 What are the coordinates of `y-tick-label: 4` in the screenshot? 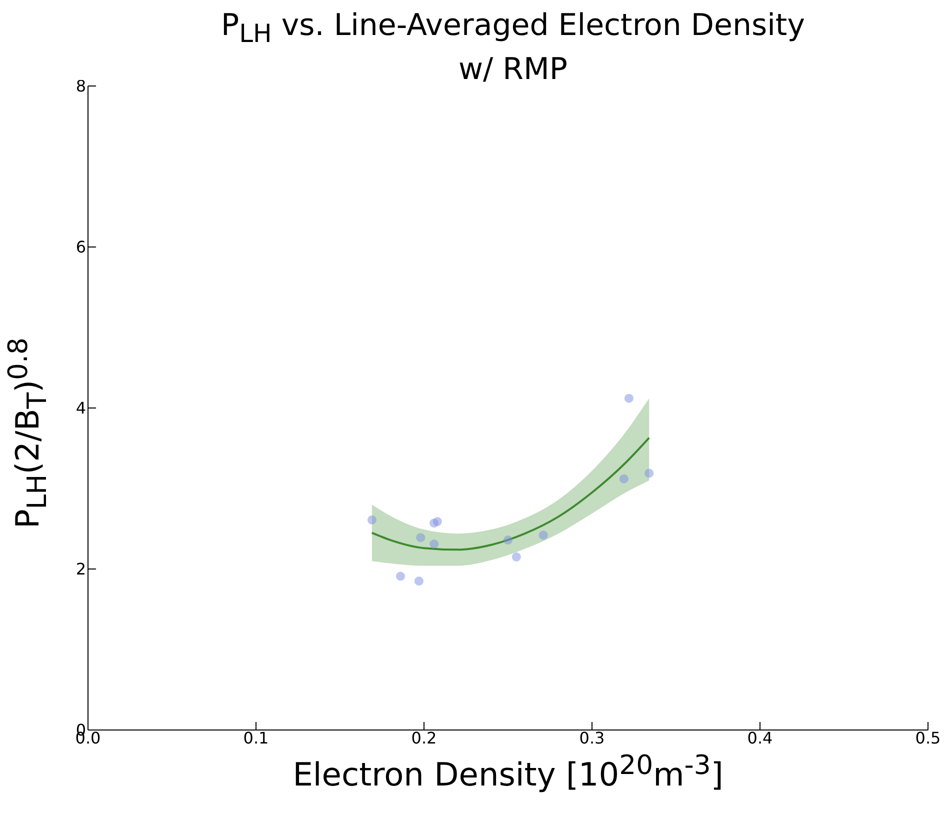 It's located at (81, 408).